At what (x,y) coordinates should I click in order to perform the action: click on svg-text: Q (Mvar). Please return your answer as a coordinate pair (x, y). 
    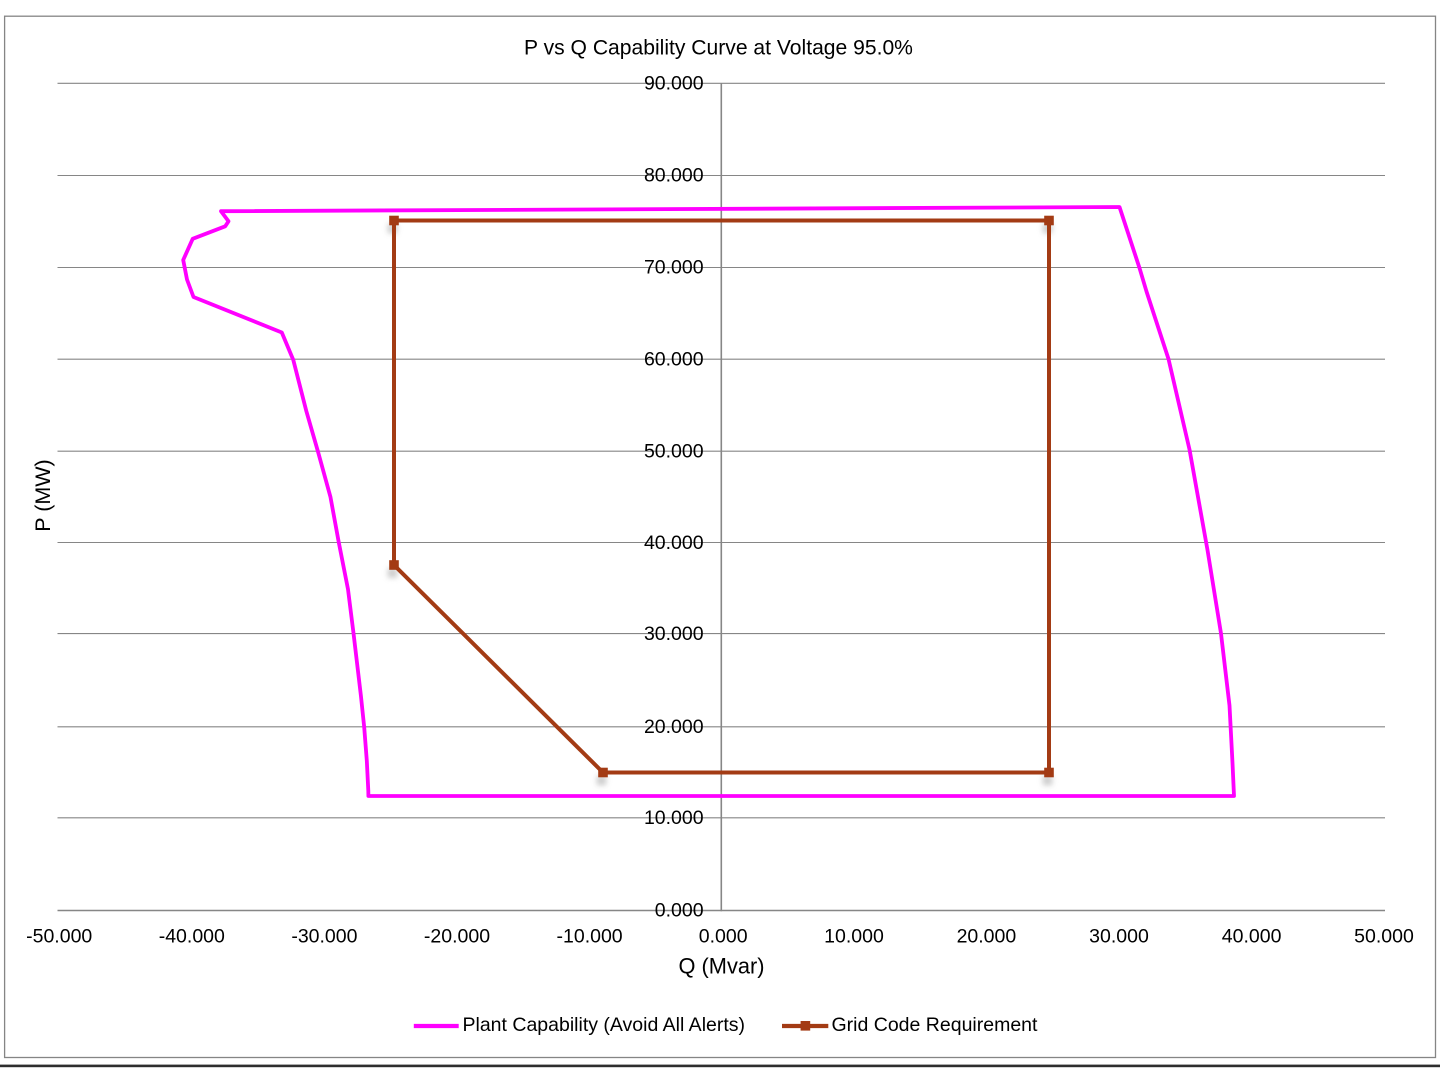
    Looking at the image, I should click on (722, 966).